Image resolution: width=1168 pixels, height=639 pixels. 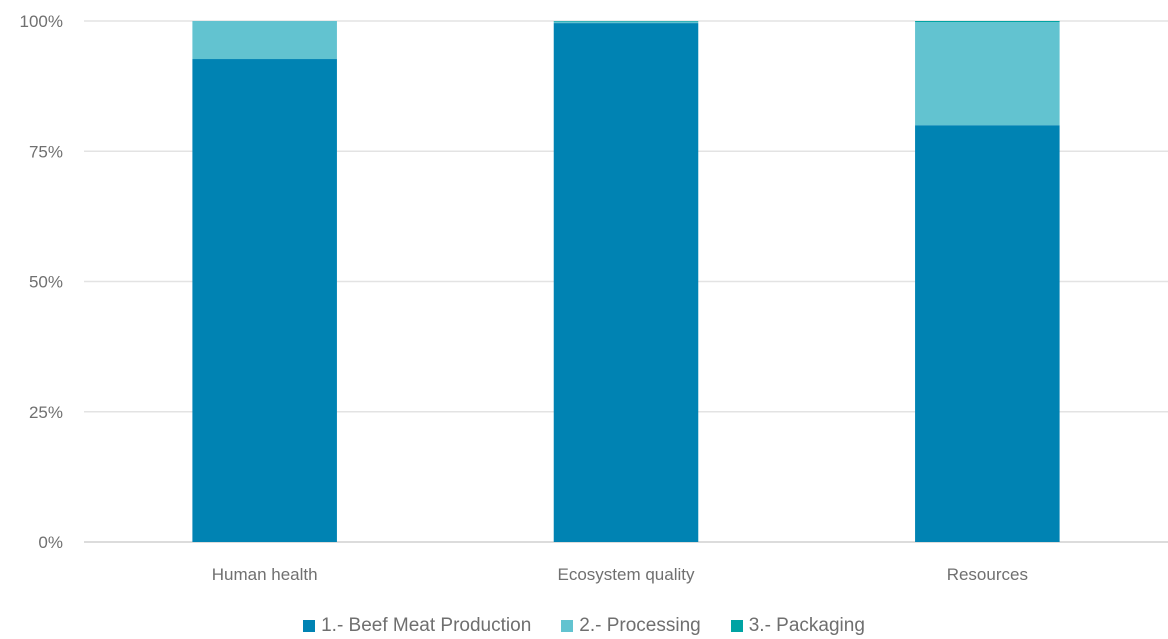 I want to click on y-tick-label: 75%, so click(x=46, y=151).